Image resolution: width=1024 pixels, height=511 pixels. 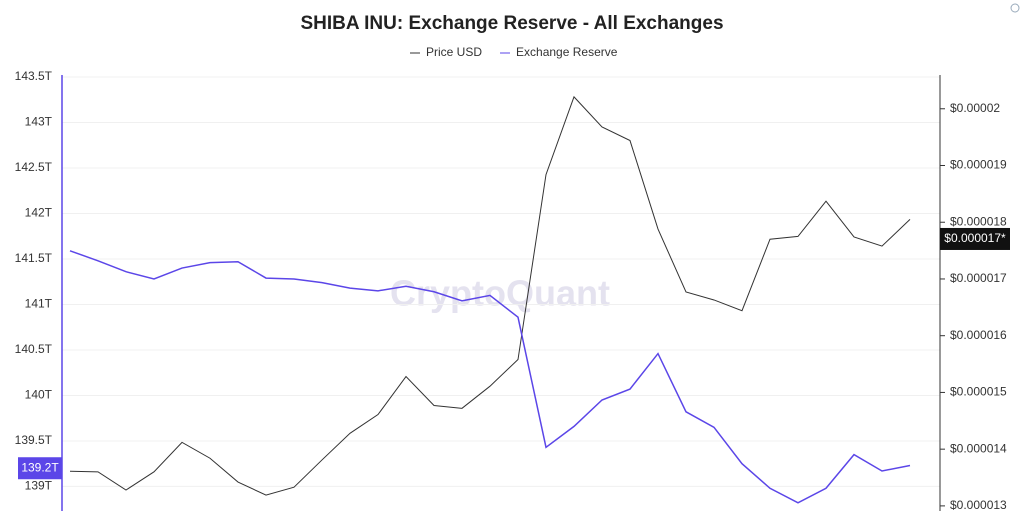 What do you see at coordinates (34, 349) in the screenshot?
I see `y-tick-label: 140.5T` at bounding box center [34, 349].